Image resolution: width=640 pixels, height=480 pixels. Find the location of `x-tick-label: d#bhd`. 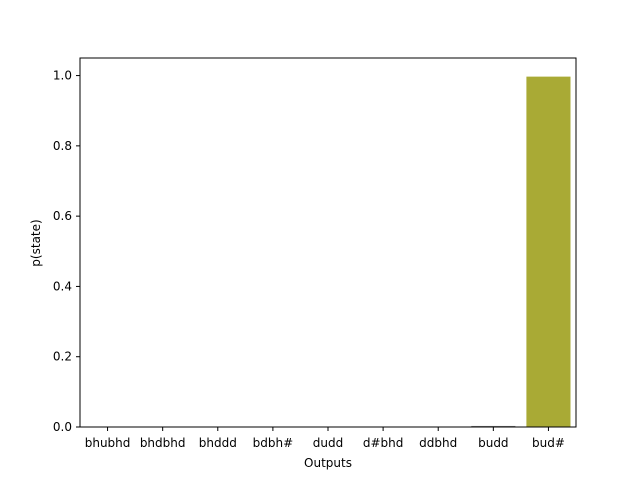

x-tick-label: d#bhd is located at coordinates (383, 443).